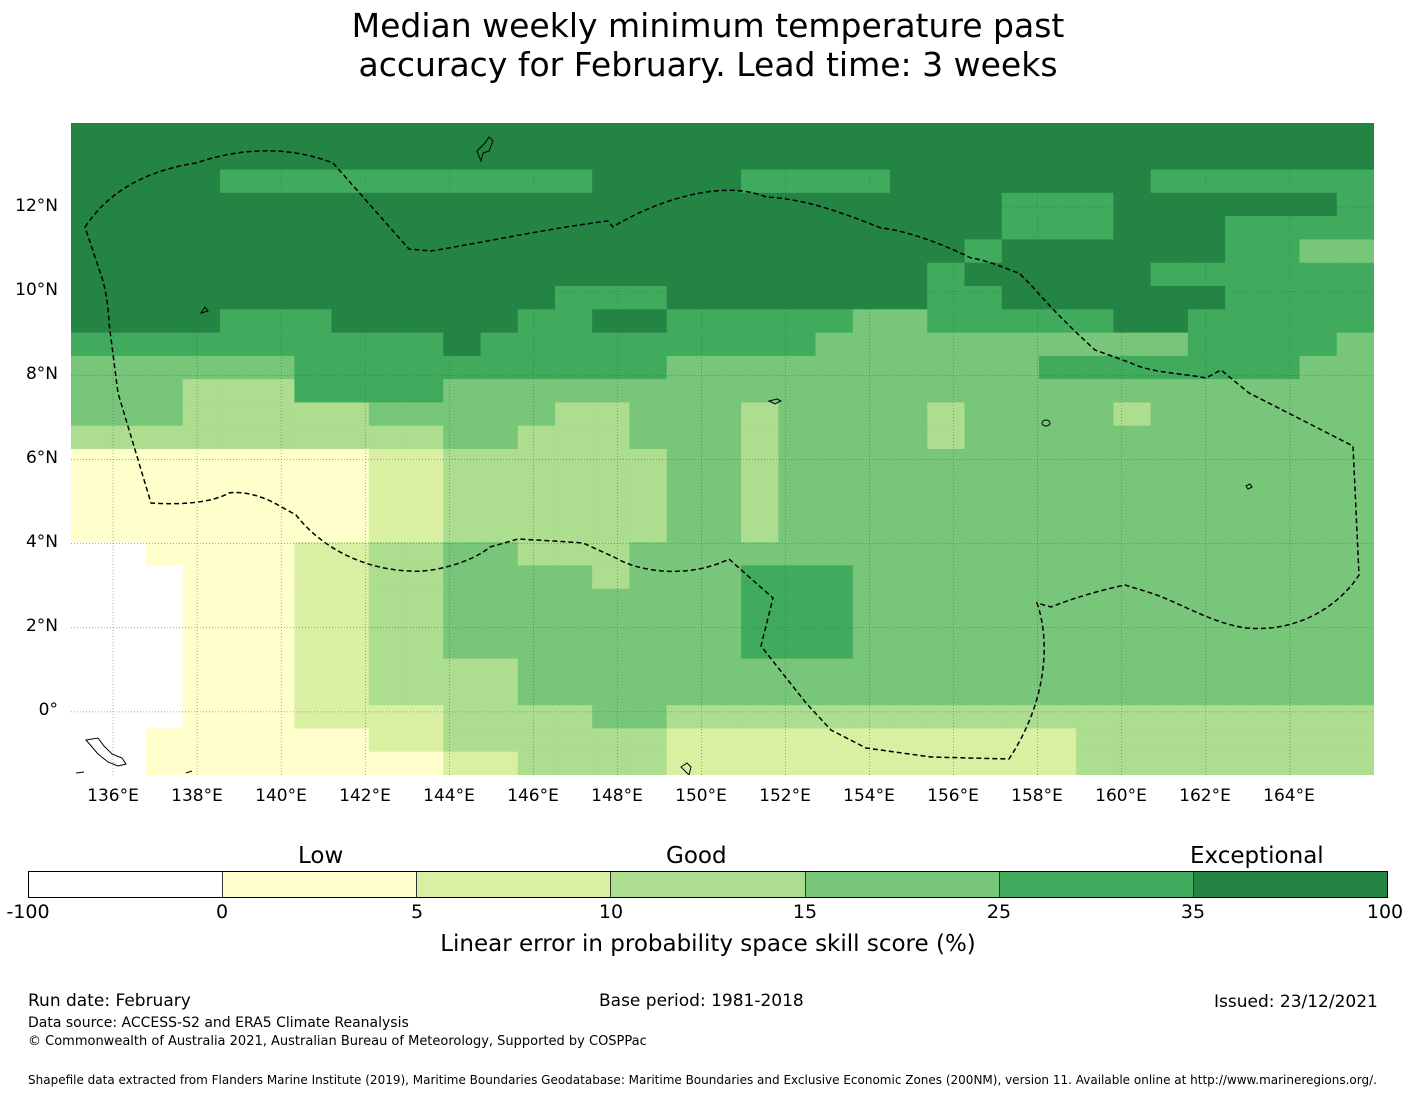 The width and height of the screenshot is (1416, 1095). Describe the element at coordinates (41, 374) in the screenshot. I see `lat-tick-8n: 8°N` at that location.